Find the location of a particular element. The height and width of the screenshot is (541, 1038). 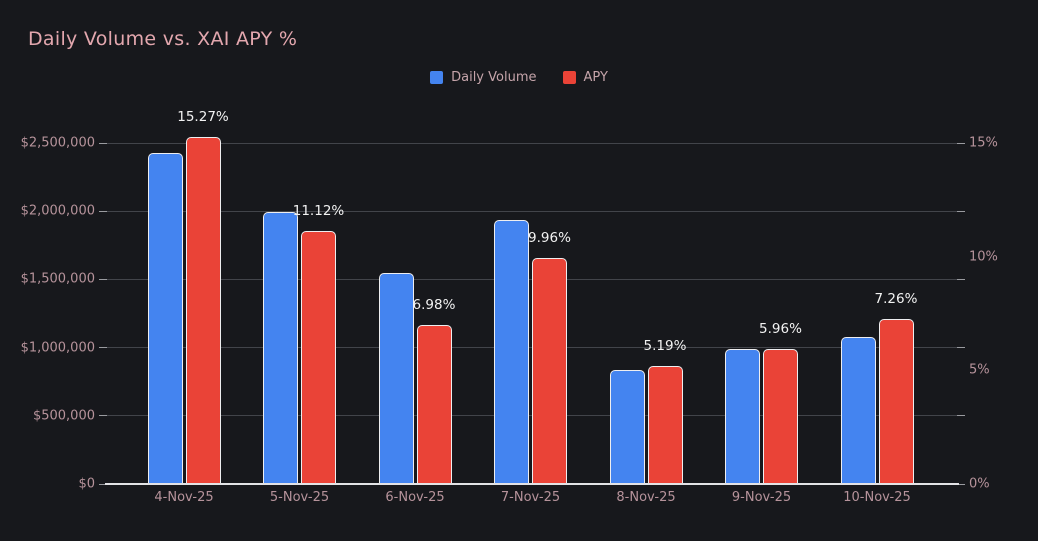

apy-data-label: 15.27% is located at coordinates (203, 116).